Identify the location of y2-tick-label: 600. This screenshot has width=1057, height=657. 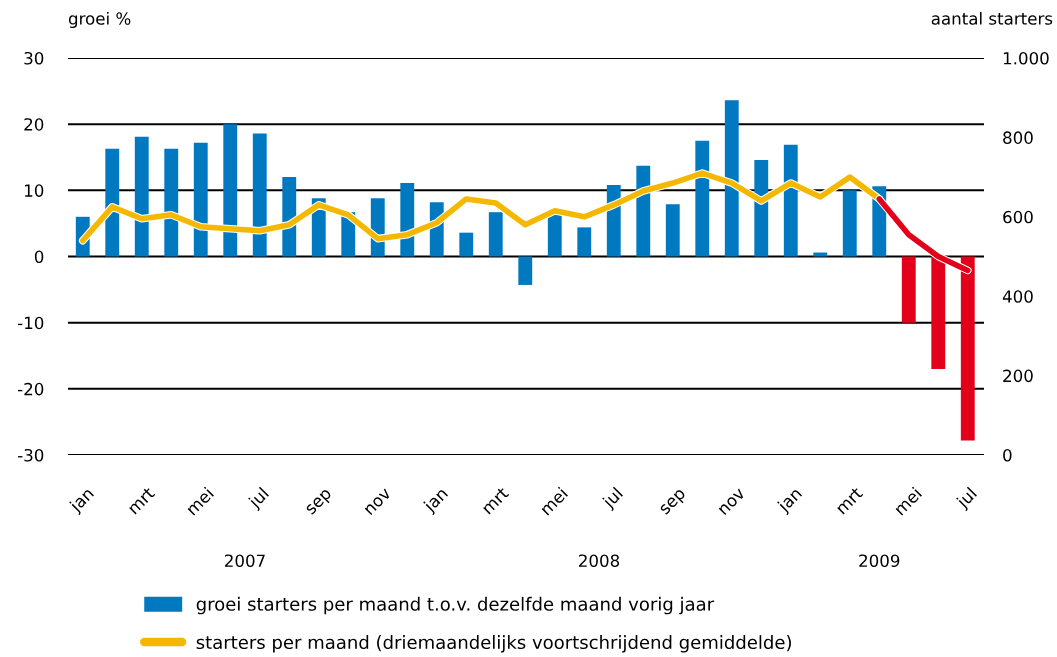
(1018, 217).